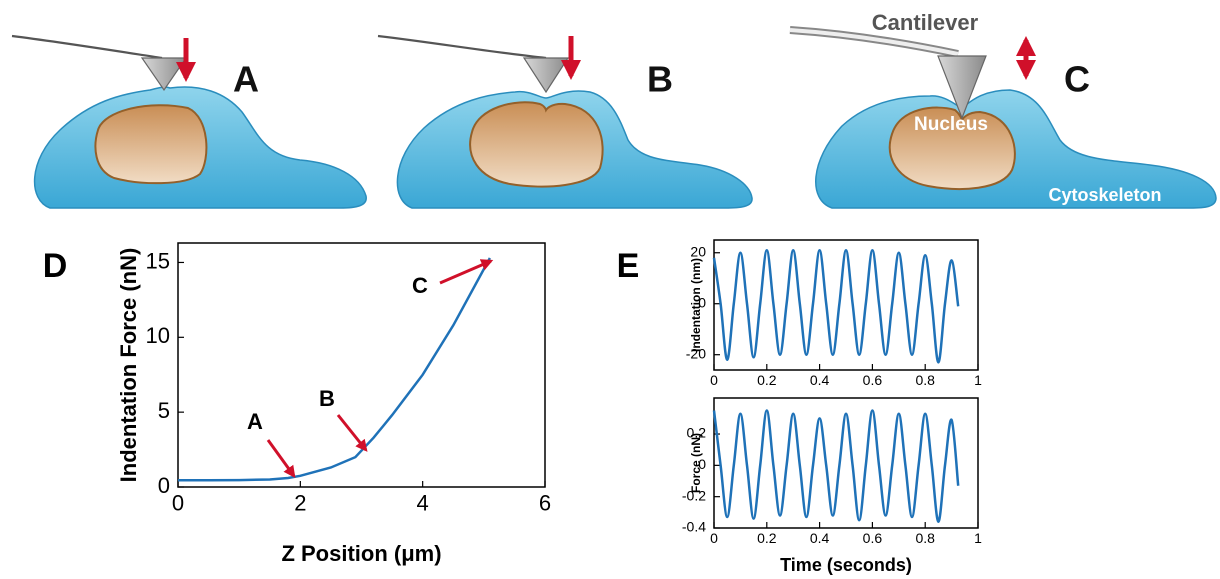  Describe the element at coordinates (255, 421) in the screenshot. I see `annotation-label: A` at that location.